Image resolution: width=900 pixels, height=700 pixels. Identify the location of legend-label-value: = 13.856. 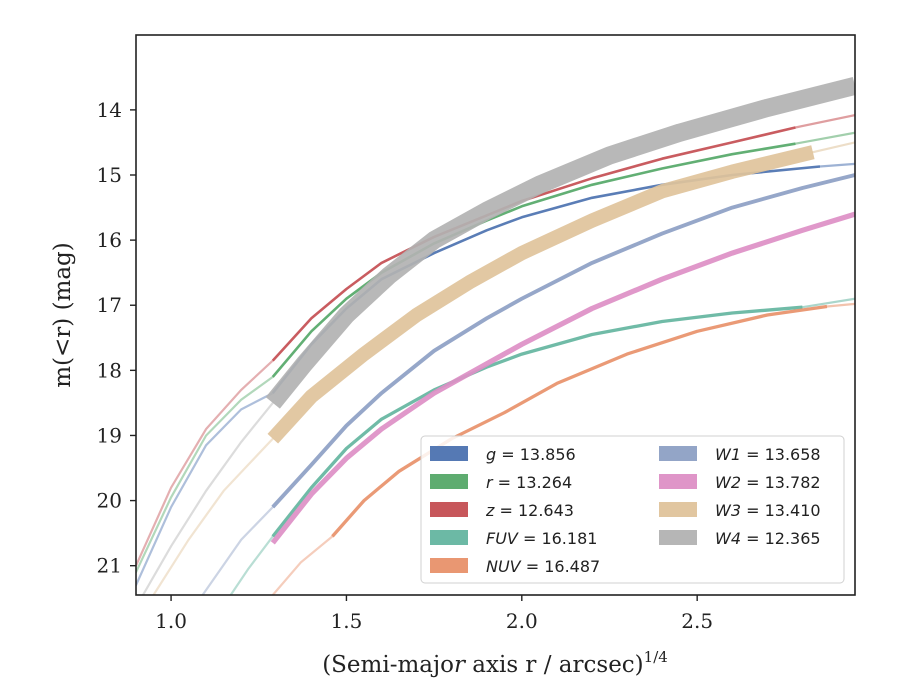
(536, 454).